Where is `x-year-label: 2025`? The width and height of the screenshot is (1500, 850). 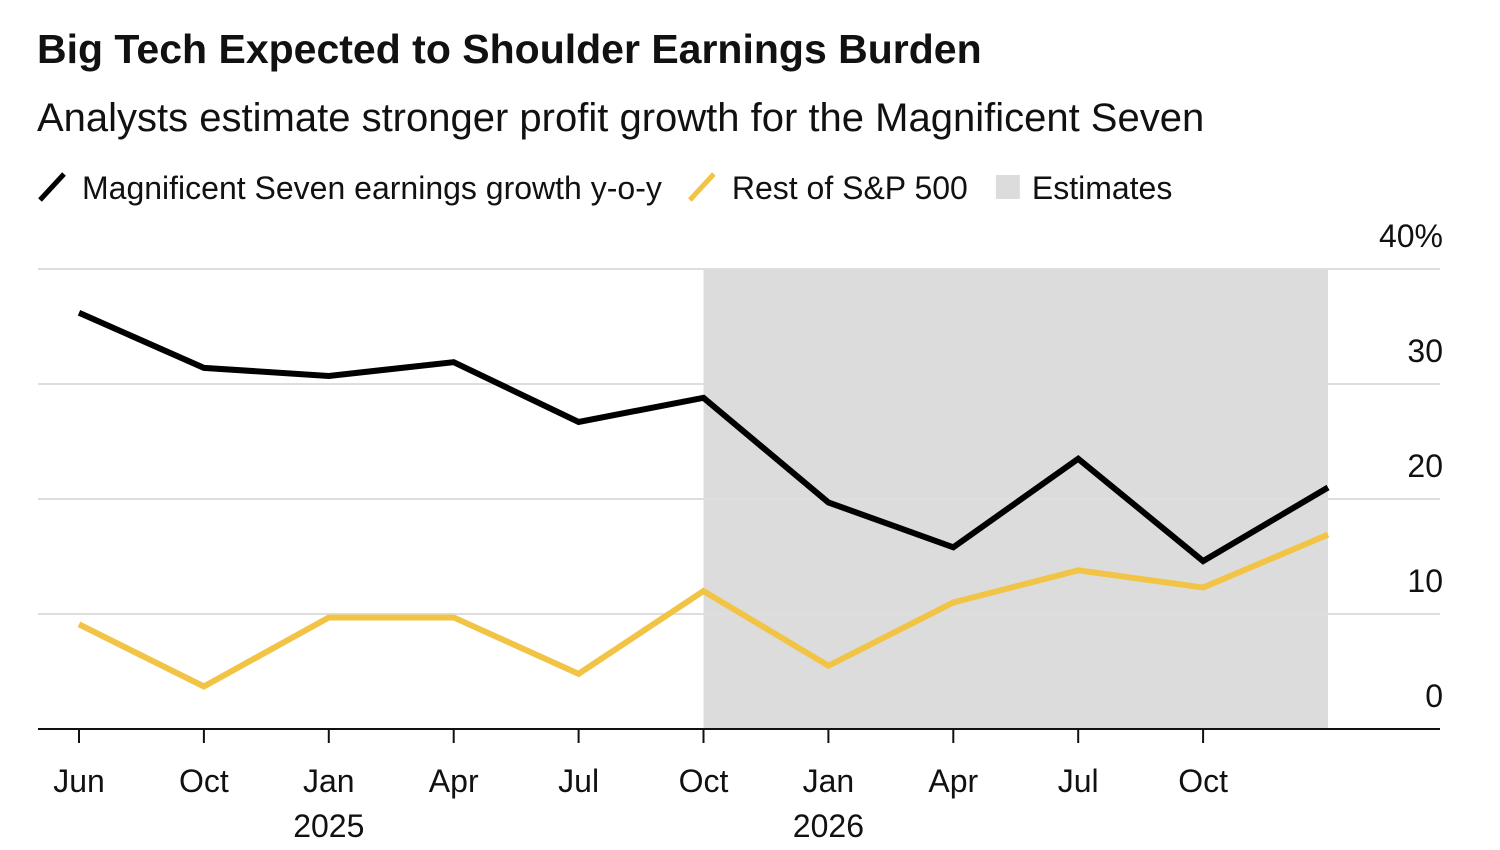 x-year-label: 2025 is located at coordinates (328, 826).